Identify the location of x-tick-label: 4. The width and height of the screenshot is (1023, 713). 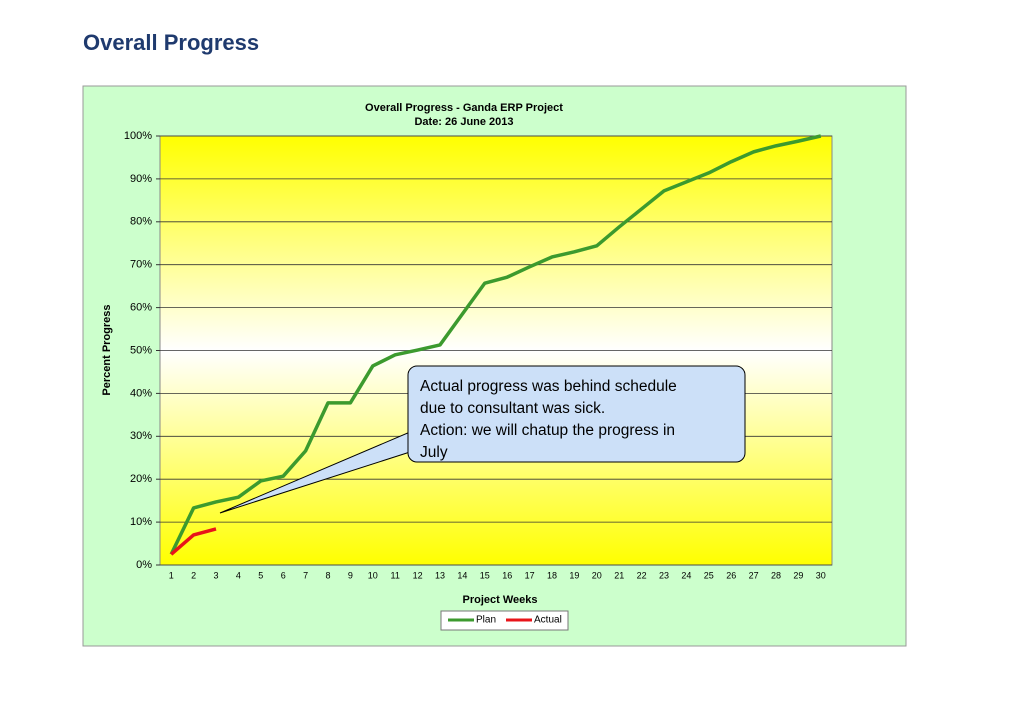
(238, 575).